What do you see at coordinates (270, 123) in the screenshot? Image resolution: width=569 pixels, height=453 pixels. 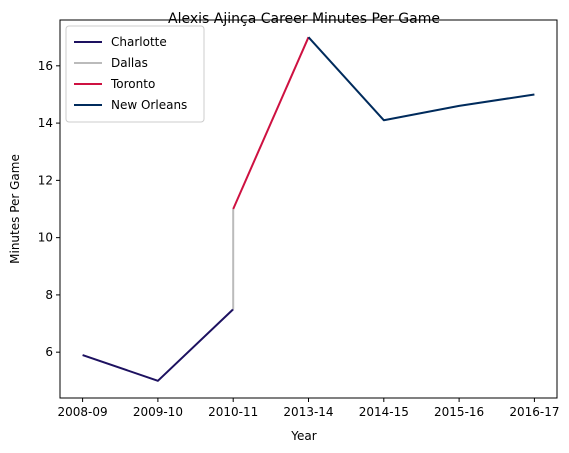 I see `series-line-toronto` at bounding box center [270, 123].